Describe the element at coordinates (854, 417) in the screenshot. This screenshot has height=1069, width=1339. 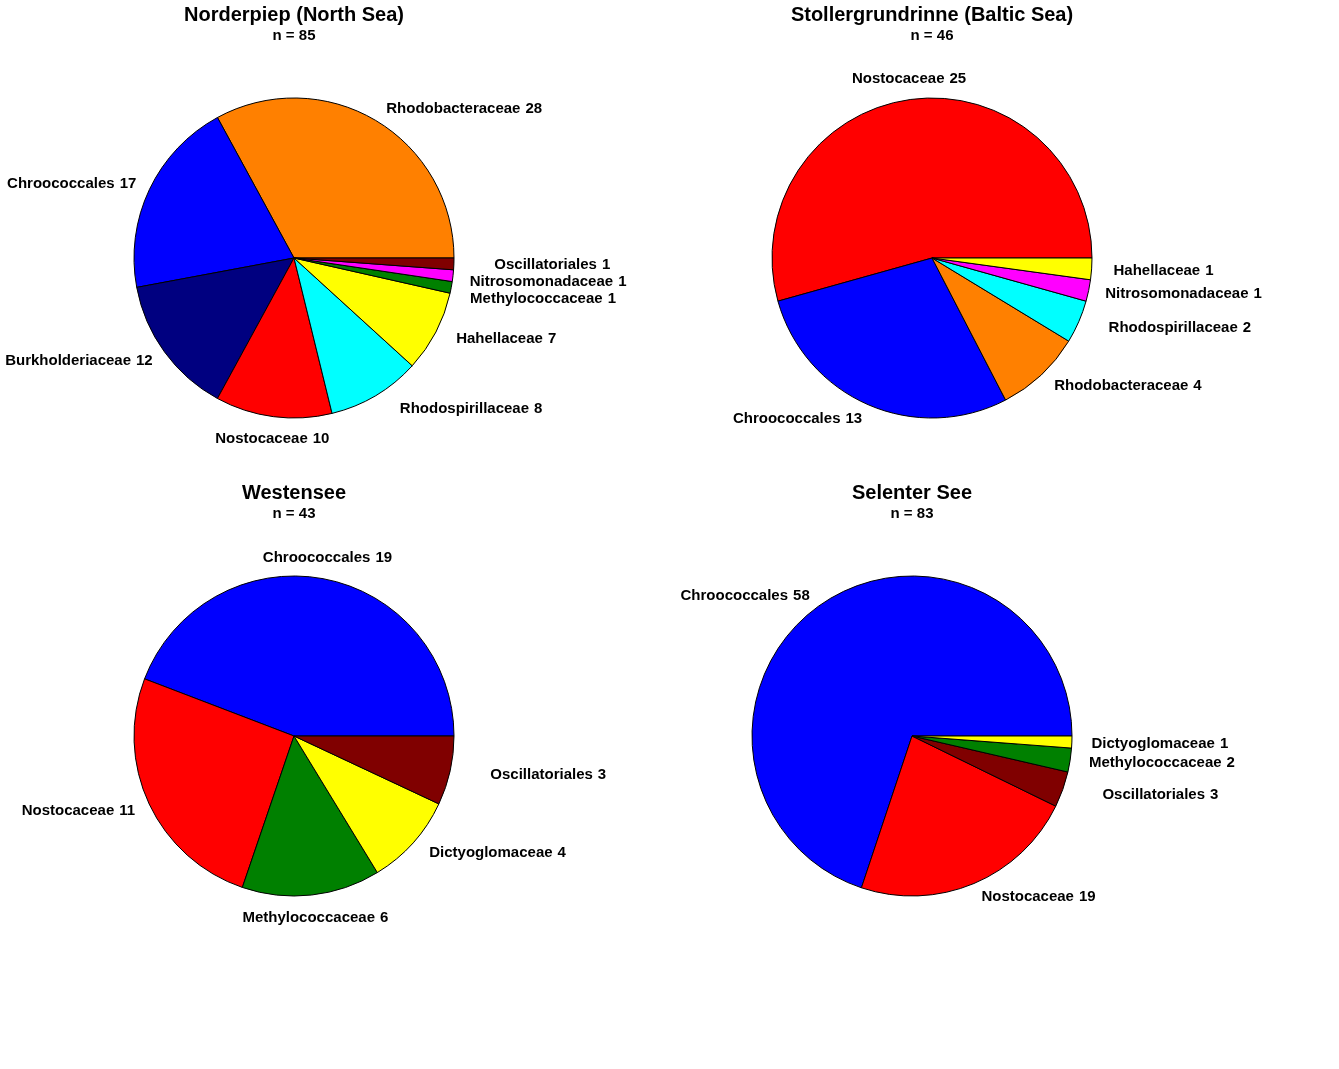
I see `data-label: 13` at that location.